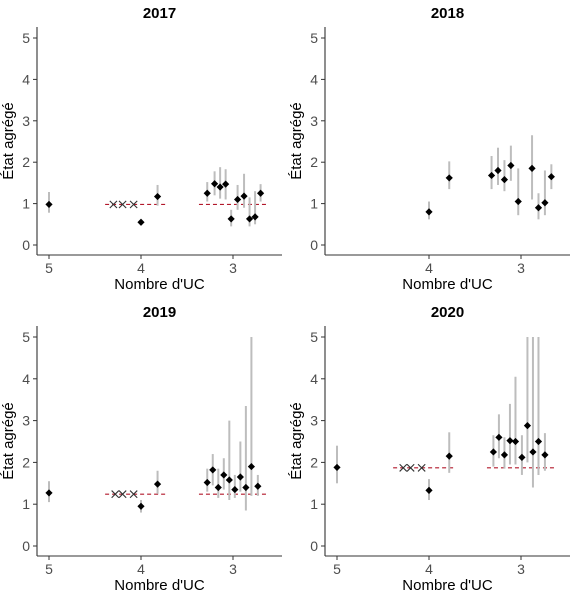 The width and height of the screenshot is (580, 600). Describe the element at coordinates (159, 13) in the screenshot. I see `panel-title: 2017` at that location.